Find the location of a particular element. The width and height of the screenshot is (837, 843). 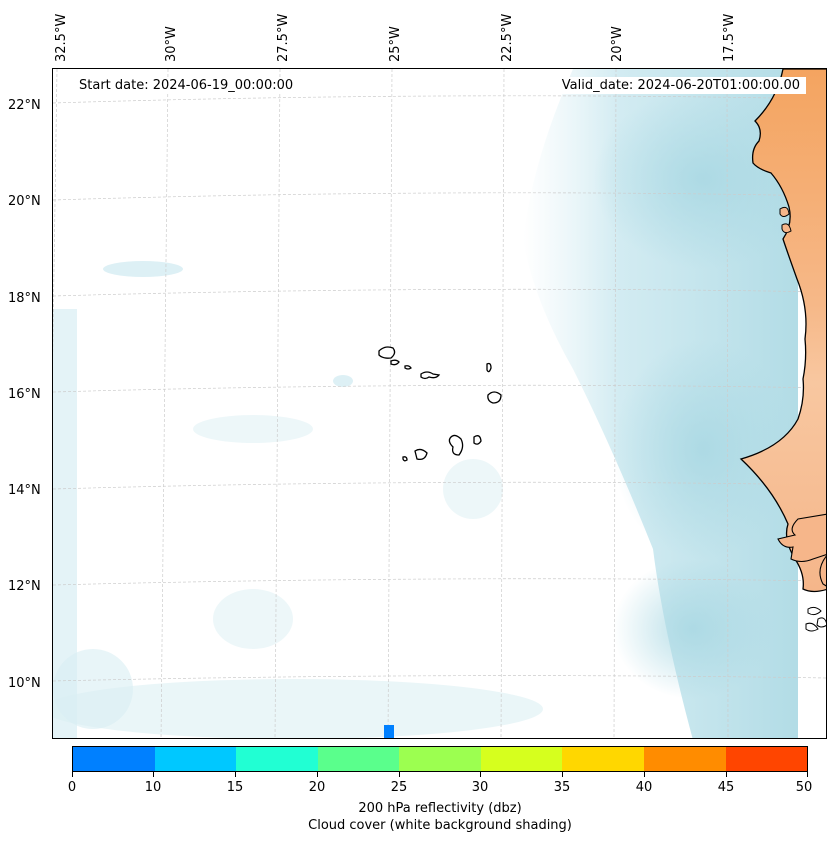

colorbar-title: 200 hPa reflectivity (dbz) is located at coordinates (440, 808).